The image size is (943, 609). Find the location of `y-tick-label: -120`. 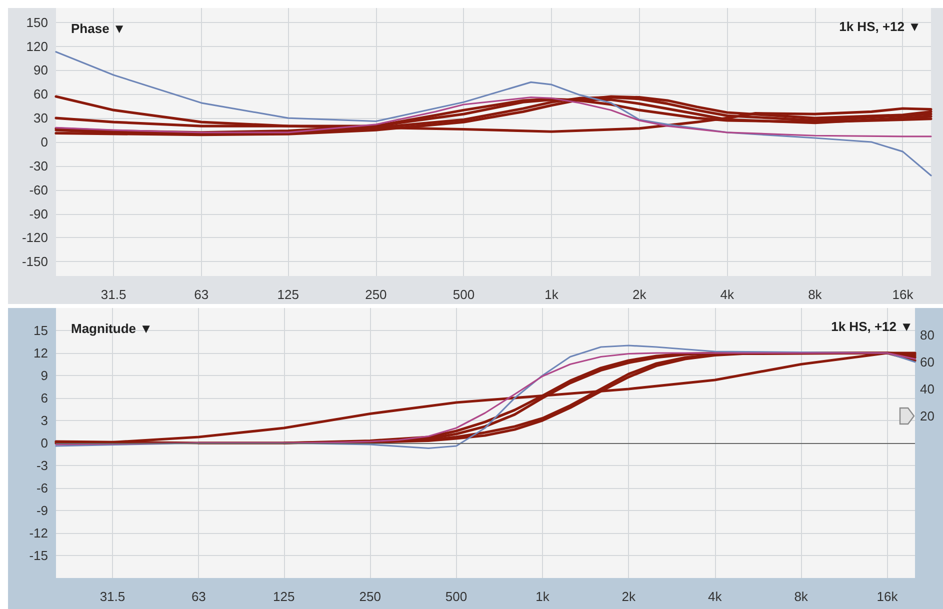

y-tick-label: -120 is located at coordinates (35, 238).